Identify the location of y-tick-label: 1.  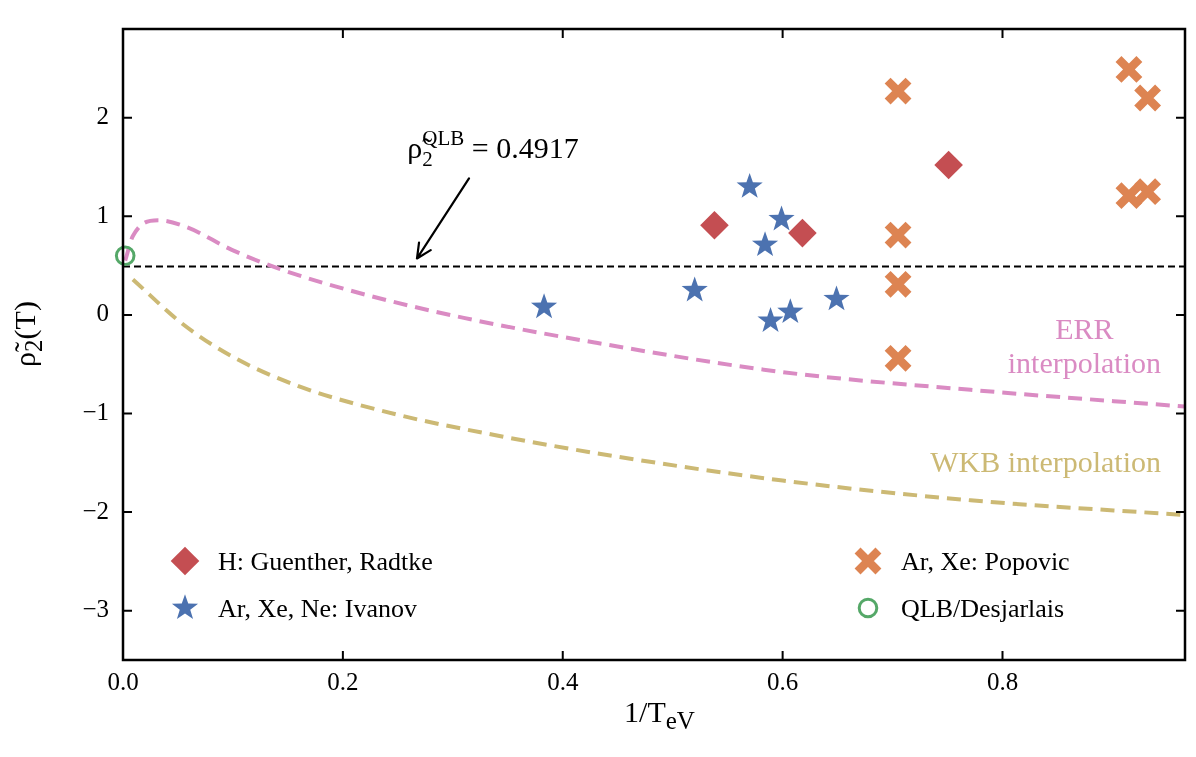
(102, 214).